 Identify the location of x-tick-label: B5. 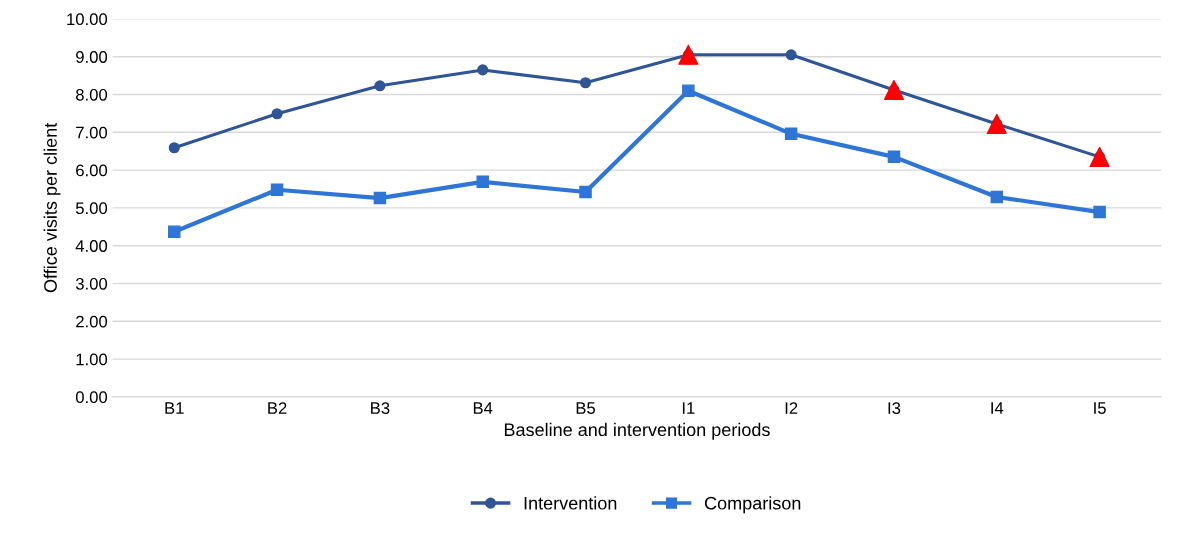
(586, 408).